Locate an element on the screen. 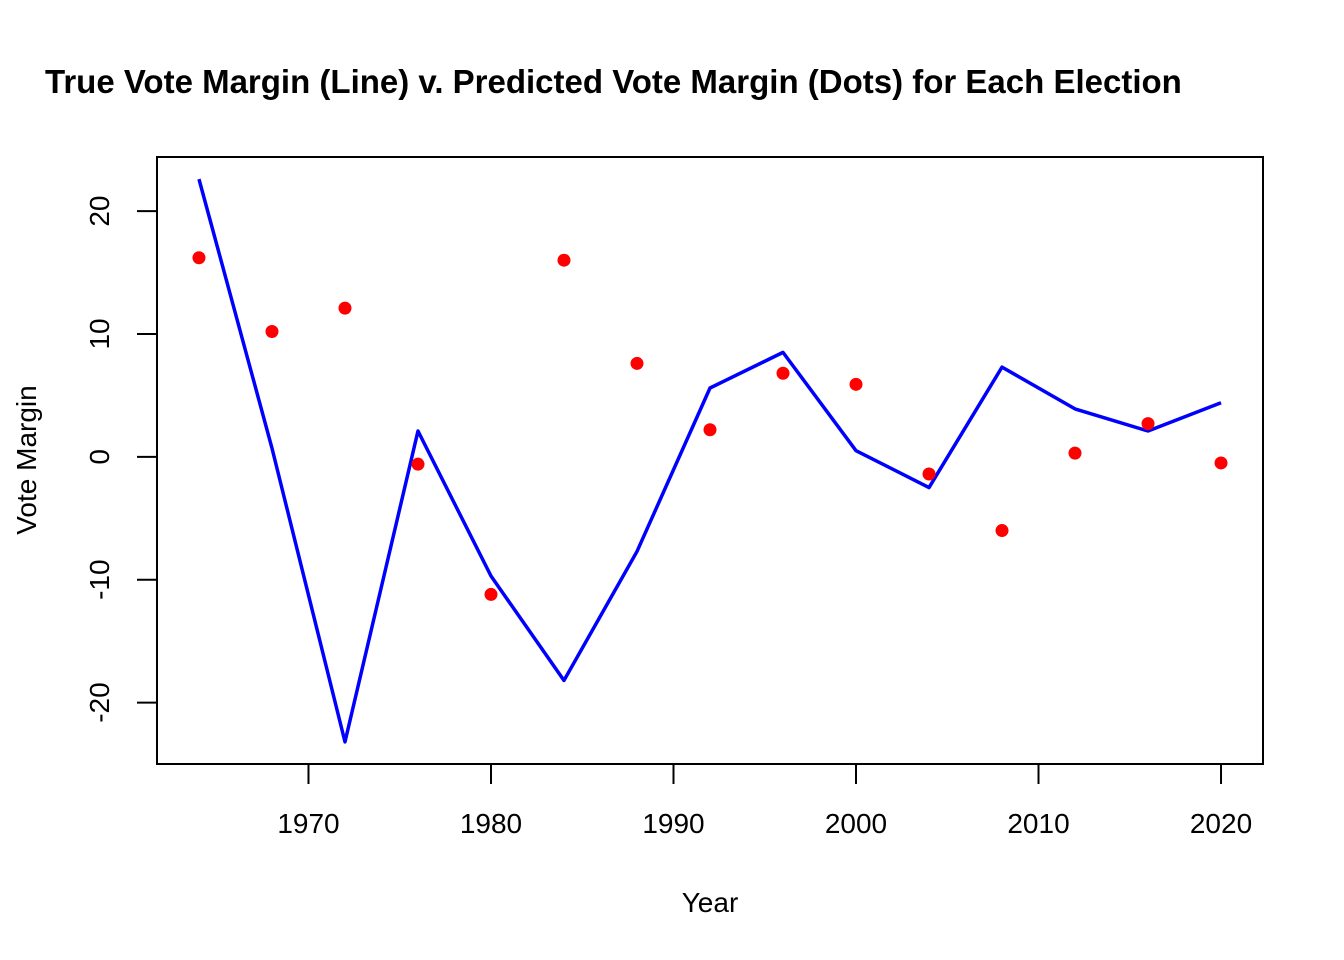 The image size is (1344, 960). y-tick-label: 20 is located at coordinates (99, 210).